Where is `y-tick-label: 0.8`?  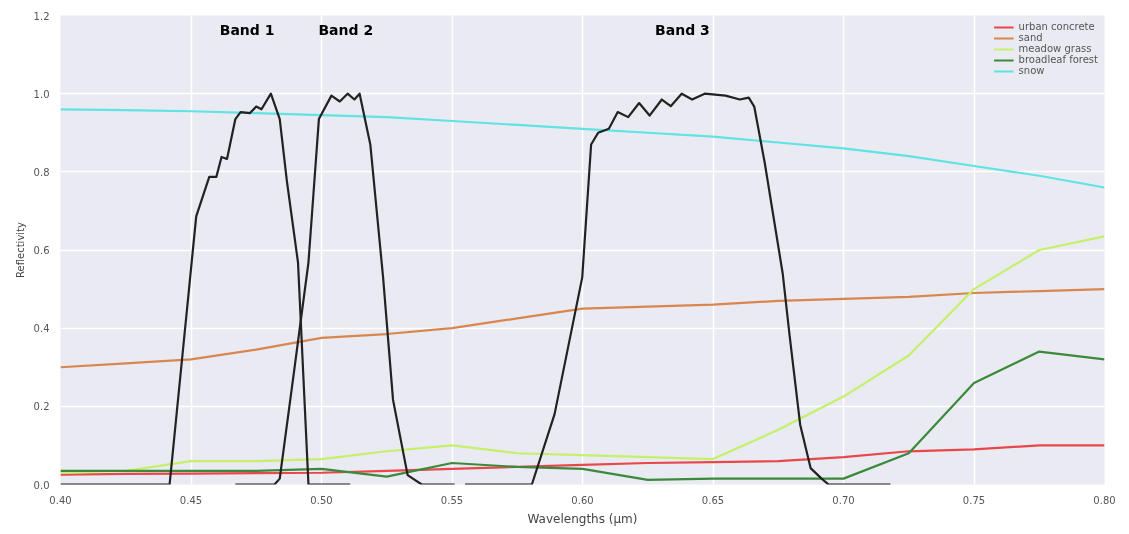 y-tick-label: 0.8 is located at coordinates (41, 172).